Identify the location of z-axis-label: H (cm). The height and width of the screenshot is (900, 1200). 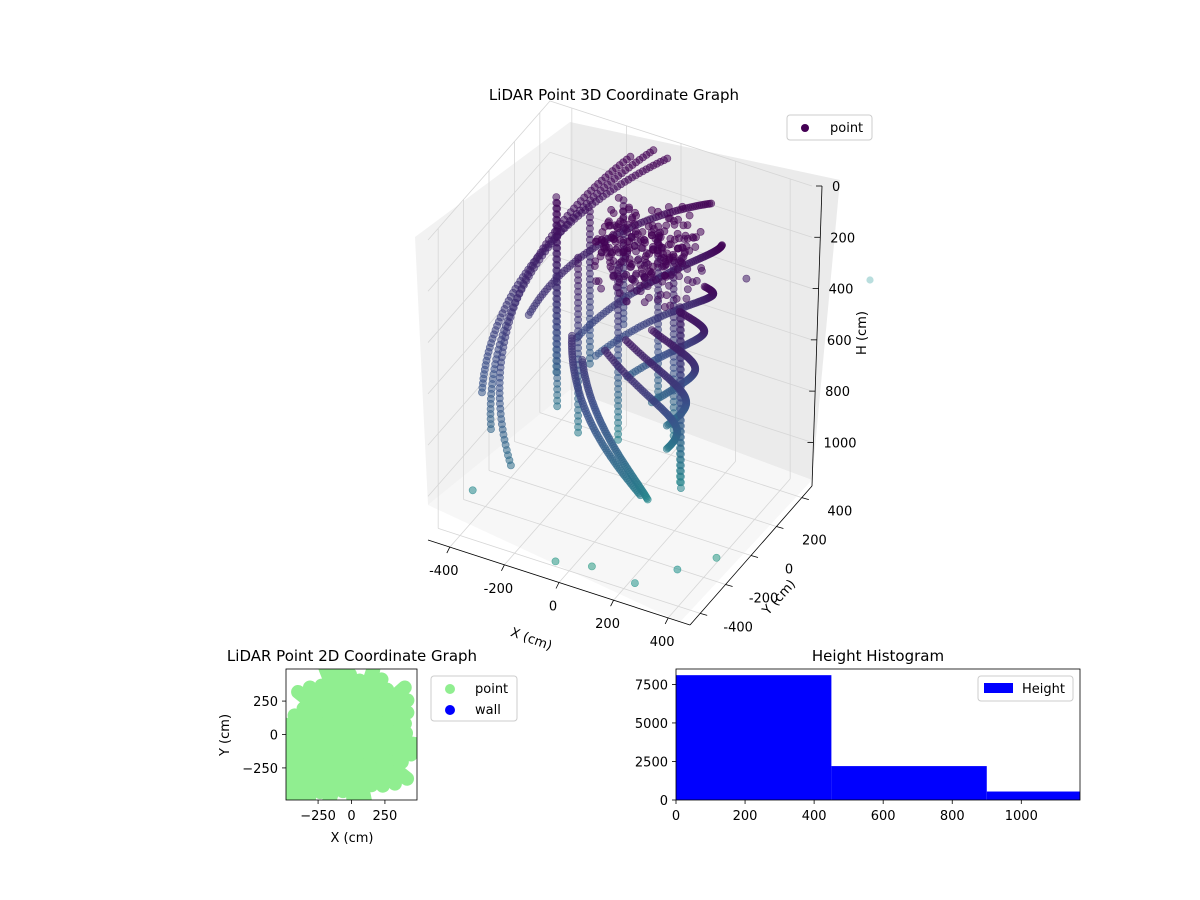
(862, 333).